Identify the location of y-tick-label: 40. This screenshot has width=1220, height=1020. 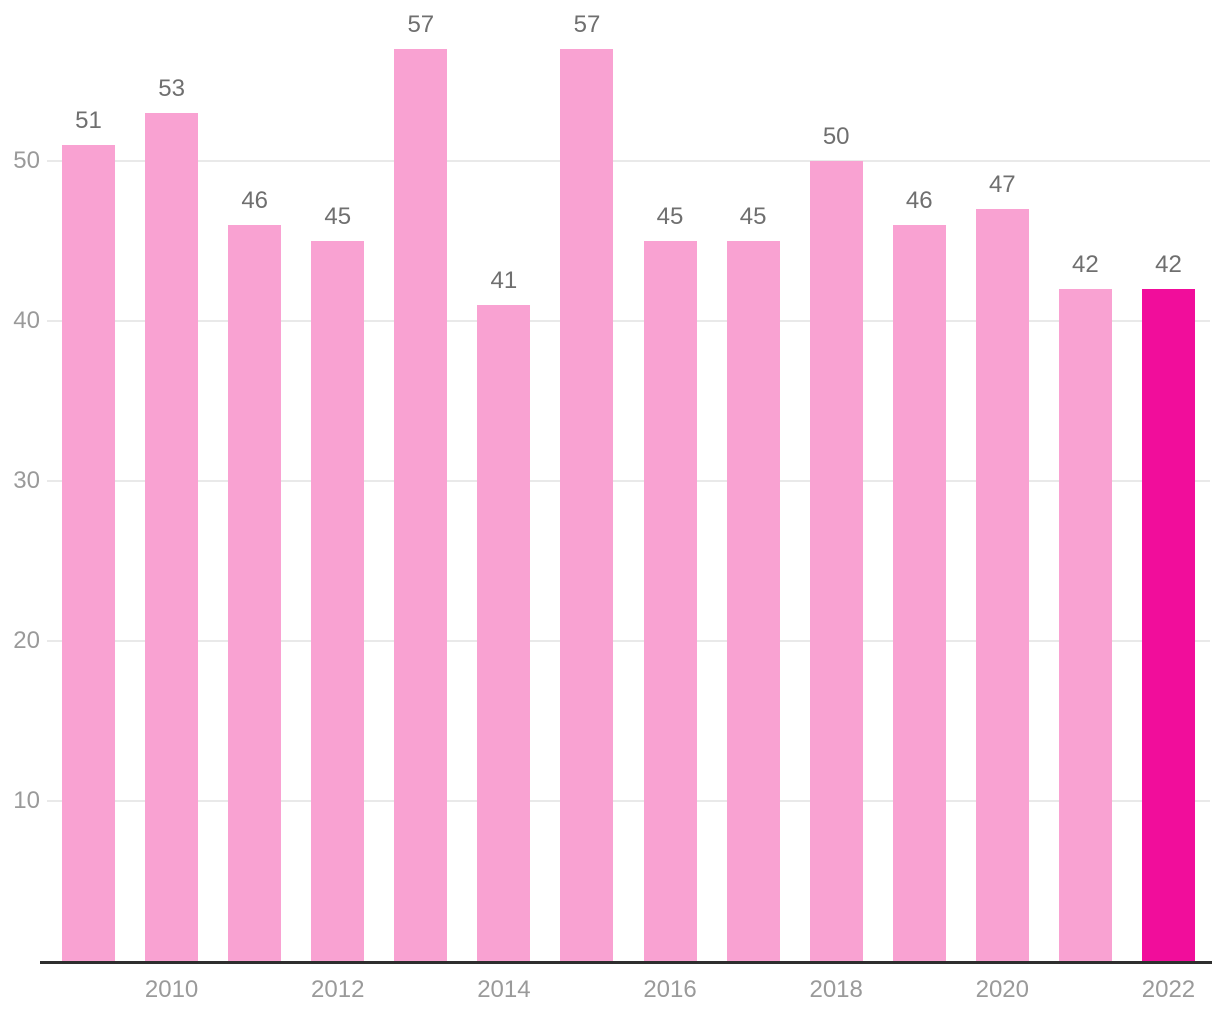
(26, 320).